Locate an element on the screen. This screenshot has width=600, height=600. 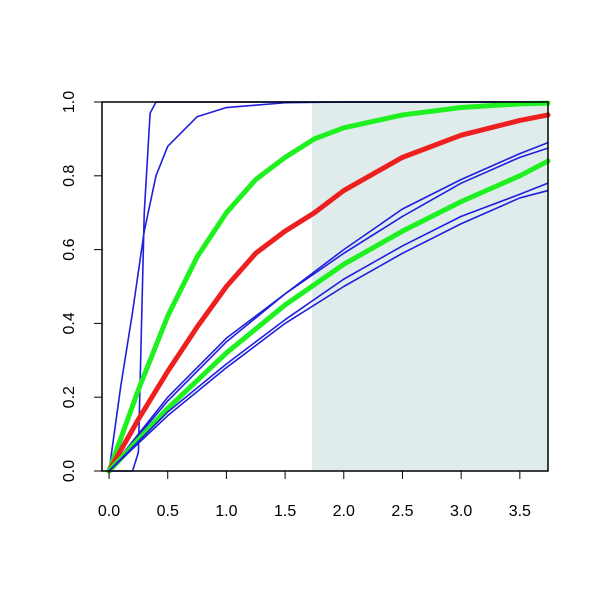
y-tick-label: 0.8 is located at coordinates (69, 176).